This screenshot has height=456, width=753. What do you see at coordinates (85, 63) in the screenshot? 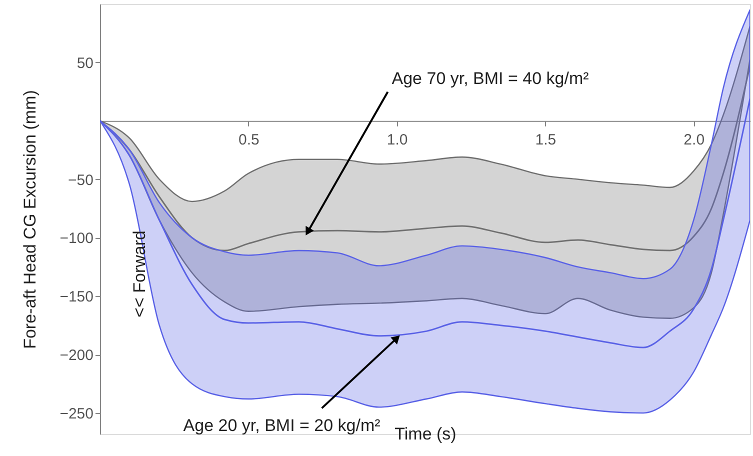
I see `y-tick-label: 50` at bounding box center [85, 63].